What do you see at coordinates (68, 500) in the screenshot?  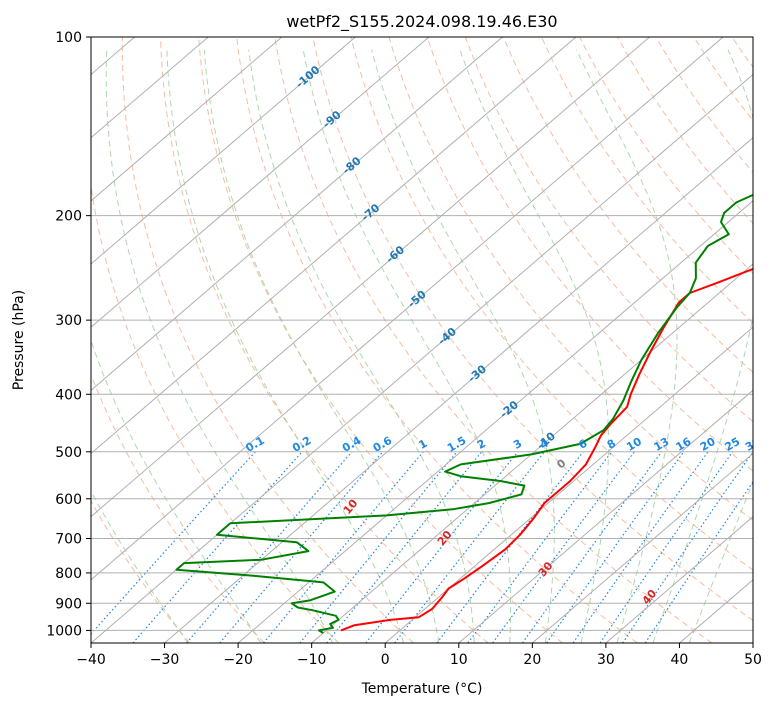 I see `y-tick-label: 600` at bounding box center [68, 500].